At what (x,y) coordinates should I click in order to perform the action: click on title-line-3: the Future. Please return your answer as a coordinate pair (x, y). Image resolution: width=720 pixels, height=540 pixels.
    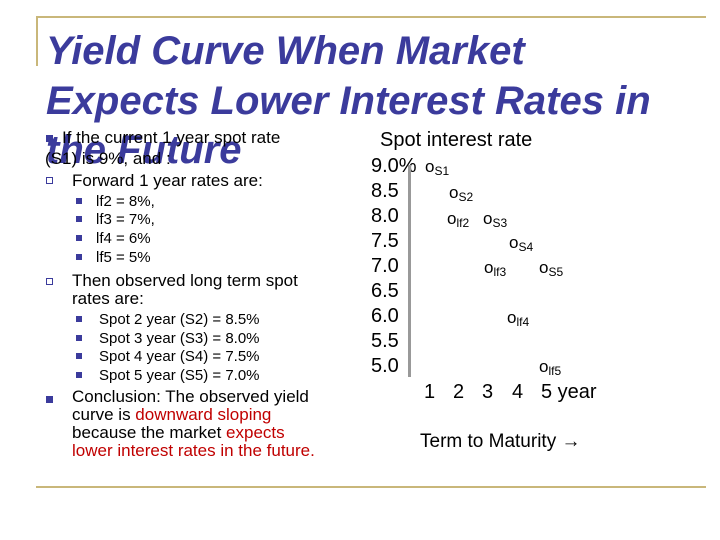
    Looking at the image, I should click on (144, 150).